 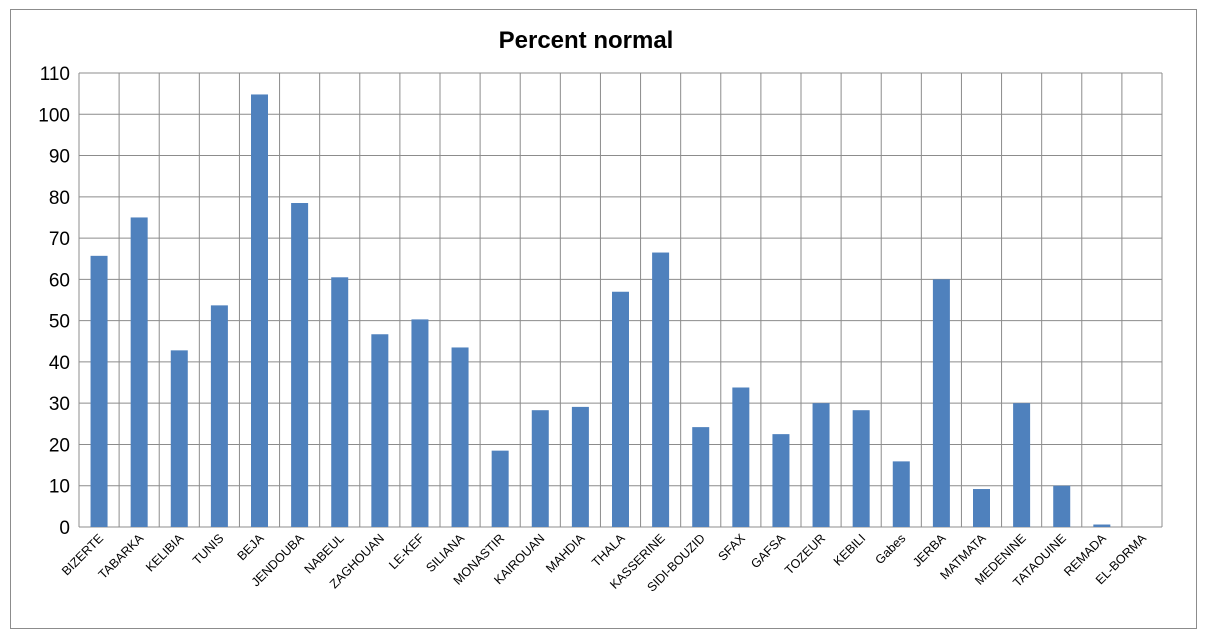 What do you see at coordinates (805, 554) in the screenshot?
I see `x-tick-label: TOZEUR` at bounding box center [805, 554].